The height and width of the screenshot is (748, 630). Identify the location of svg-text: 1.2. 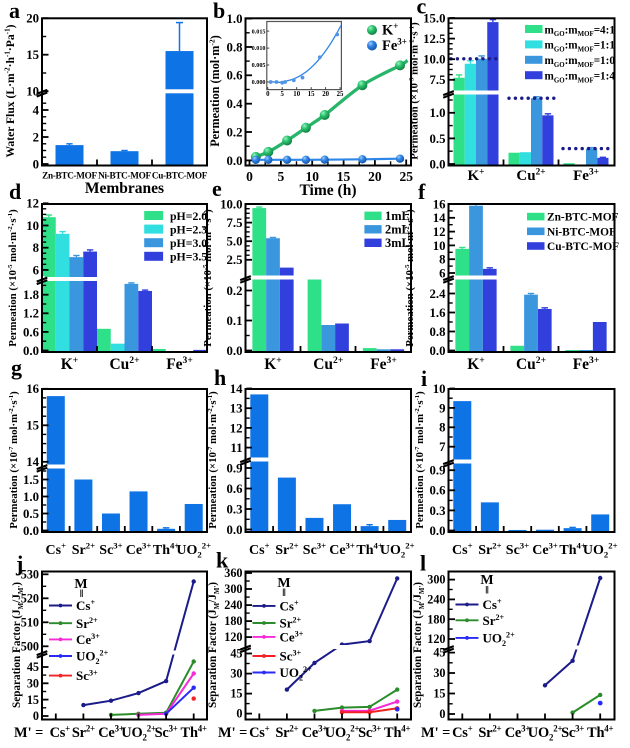
(31, 314).